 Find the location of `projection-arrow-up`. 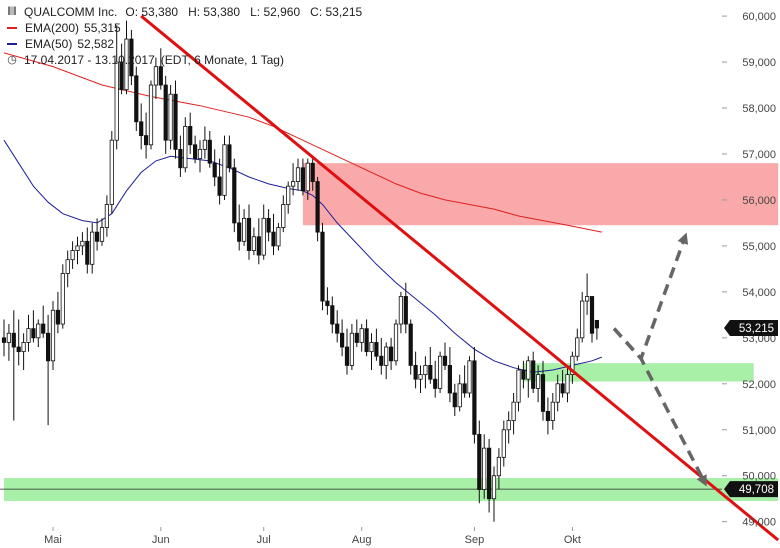

projection-arrow-up is located at coordinates (650, 297).